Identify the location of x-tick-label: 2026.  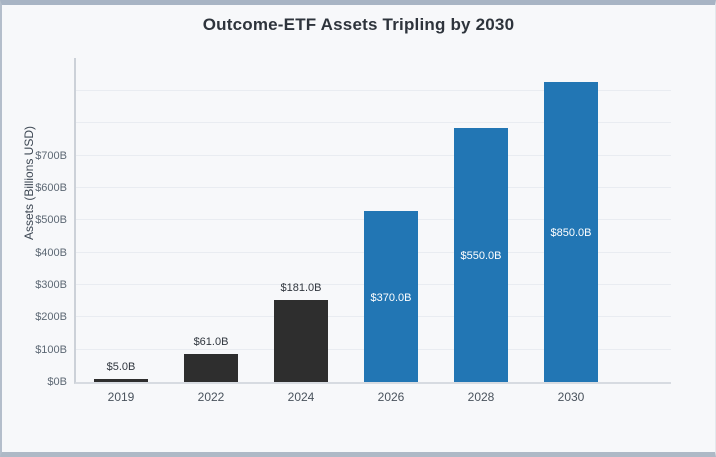
(391, 397).